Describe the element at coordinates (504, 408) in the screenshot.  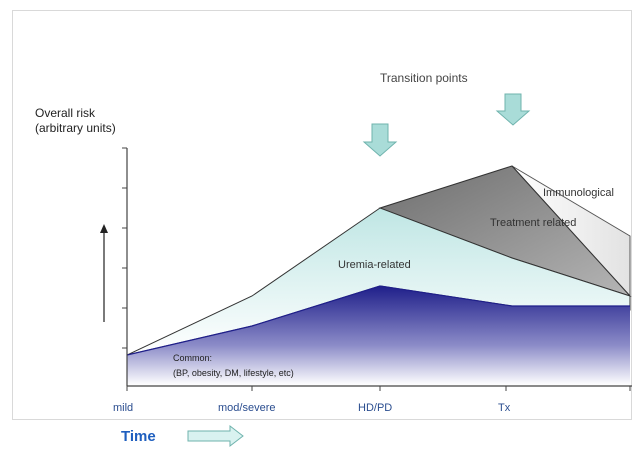
I see `x-tick-tx: Tx` at that location.